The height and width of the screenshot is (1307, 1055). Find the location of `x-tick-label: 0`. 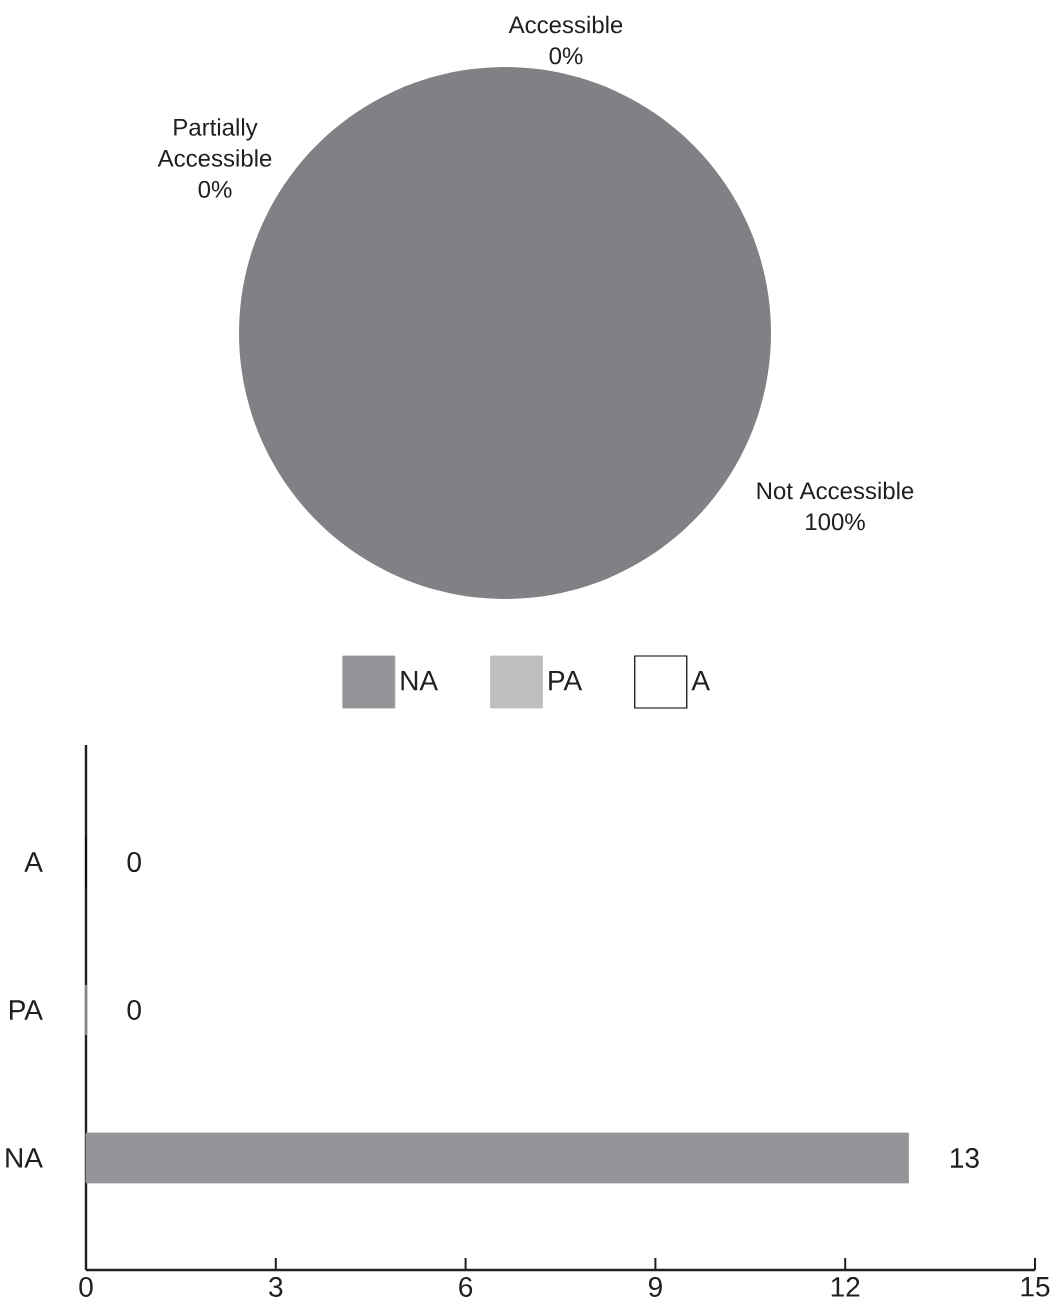

x-tick-label: 0 is located at coordinates (86, 1287).